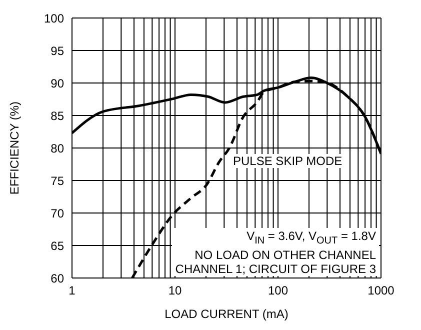 This screenshot has height=330, width=421. I want to click on y-axis-title: EFFICIENCY (%), so click(14, 148).